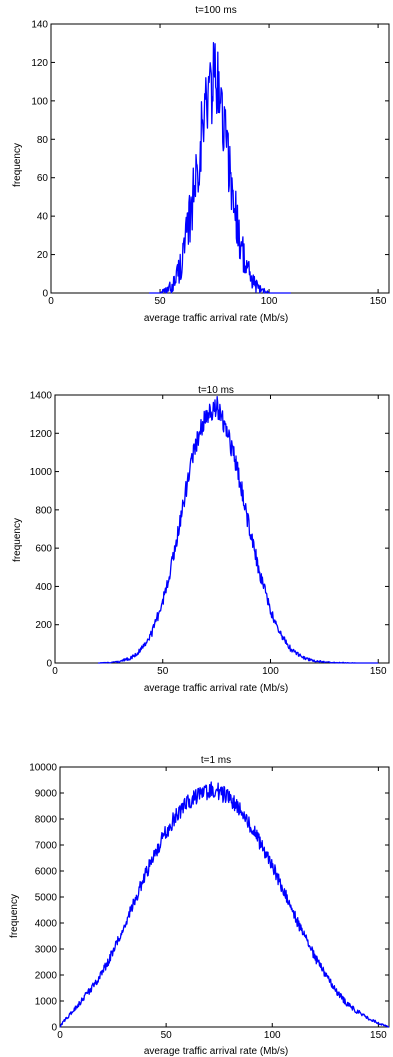  I want to click on series-line, so click(220, 168).